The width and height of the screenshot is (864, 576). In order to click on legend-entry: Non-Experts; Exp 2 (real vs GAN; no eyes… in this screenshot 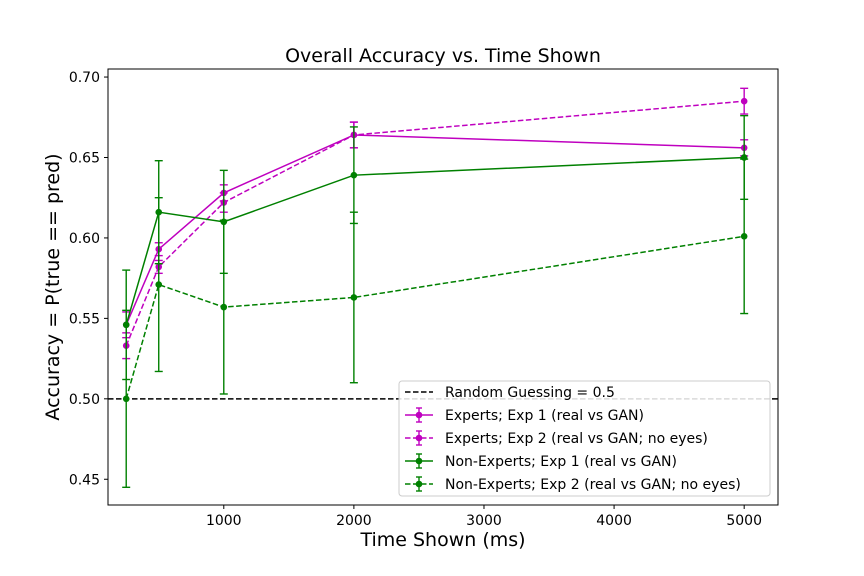, I will do `click(573, 484)`.